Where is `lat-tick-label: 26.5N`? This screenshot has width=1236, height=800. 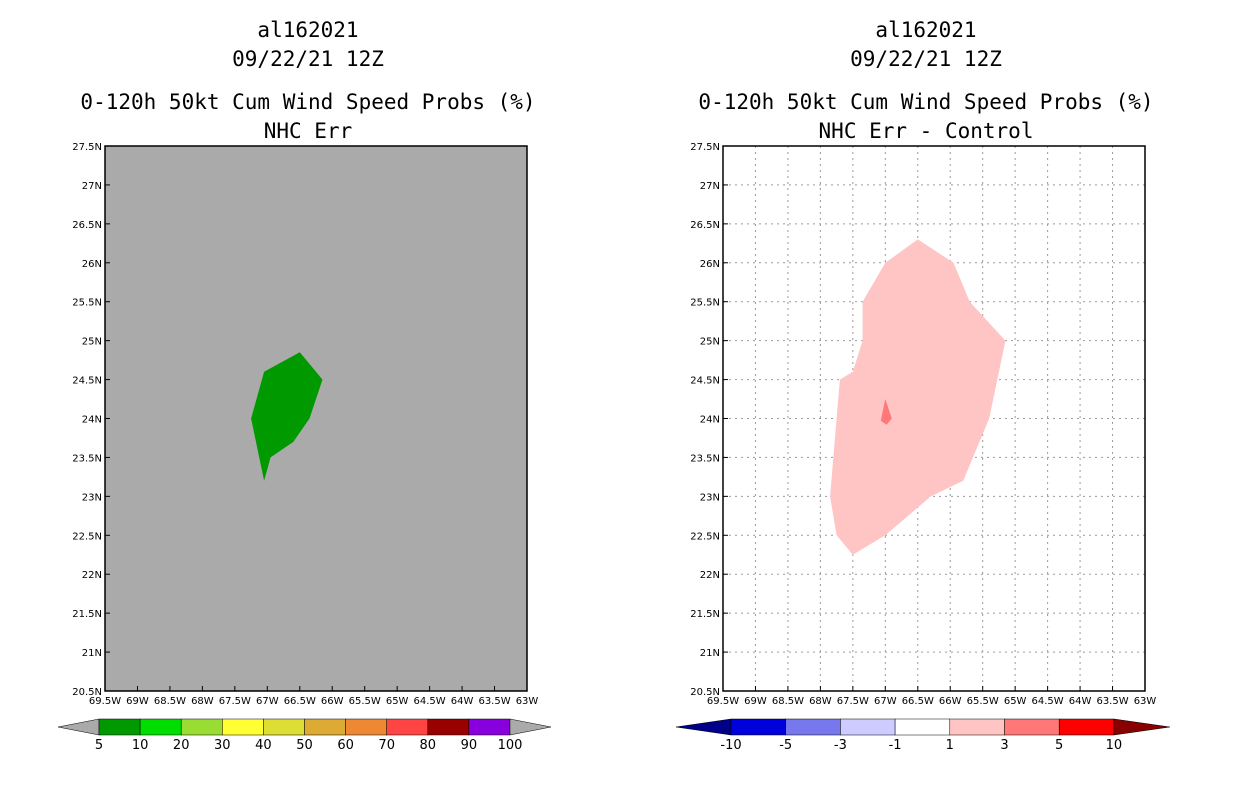
lat-tick-label: 26.5N is located at coordinates (87, 225).